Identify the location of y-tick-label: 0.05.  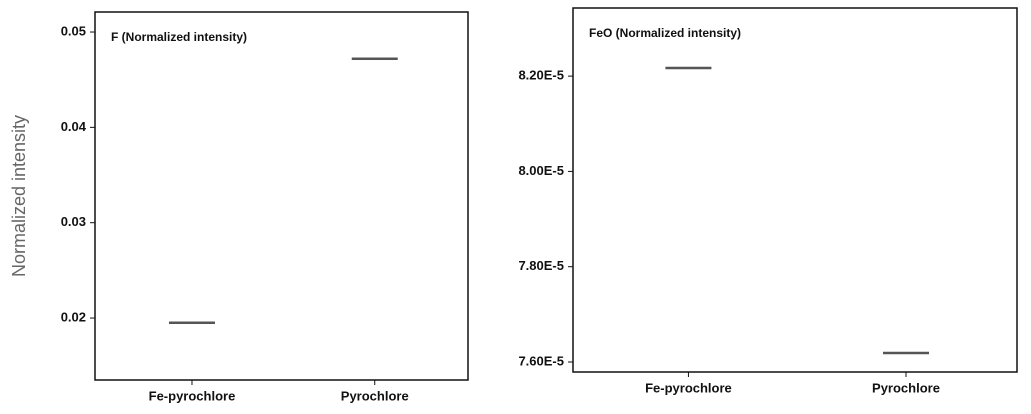
(73, 30).